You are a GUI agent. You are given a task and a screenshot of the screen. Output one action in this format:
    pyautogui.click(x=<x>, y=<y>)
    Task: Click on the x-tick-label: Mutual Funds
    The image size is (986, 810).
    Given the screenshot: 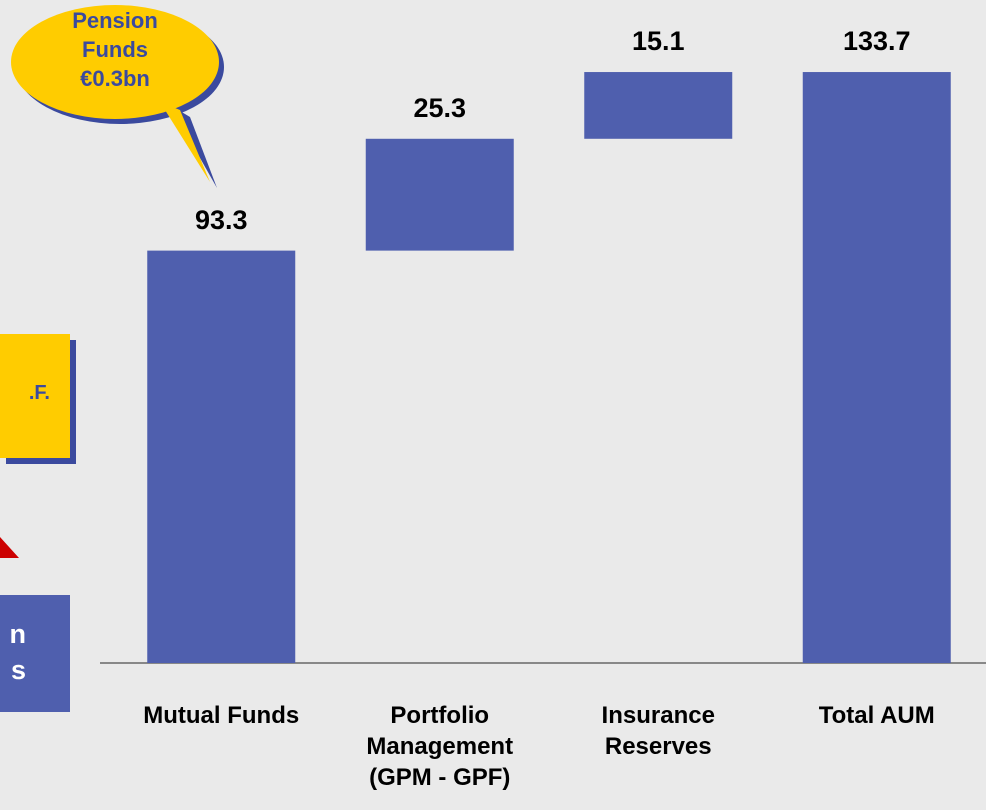 What is the action you would take?
    pyautogui.click(x=221, y=715)
    